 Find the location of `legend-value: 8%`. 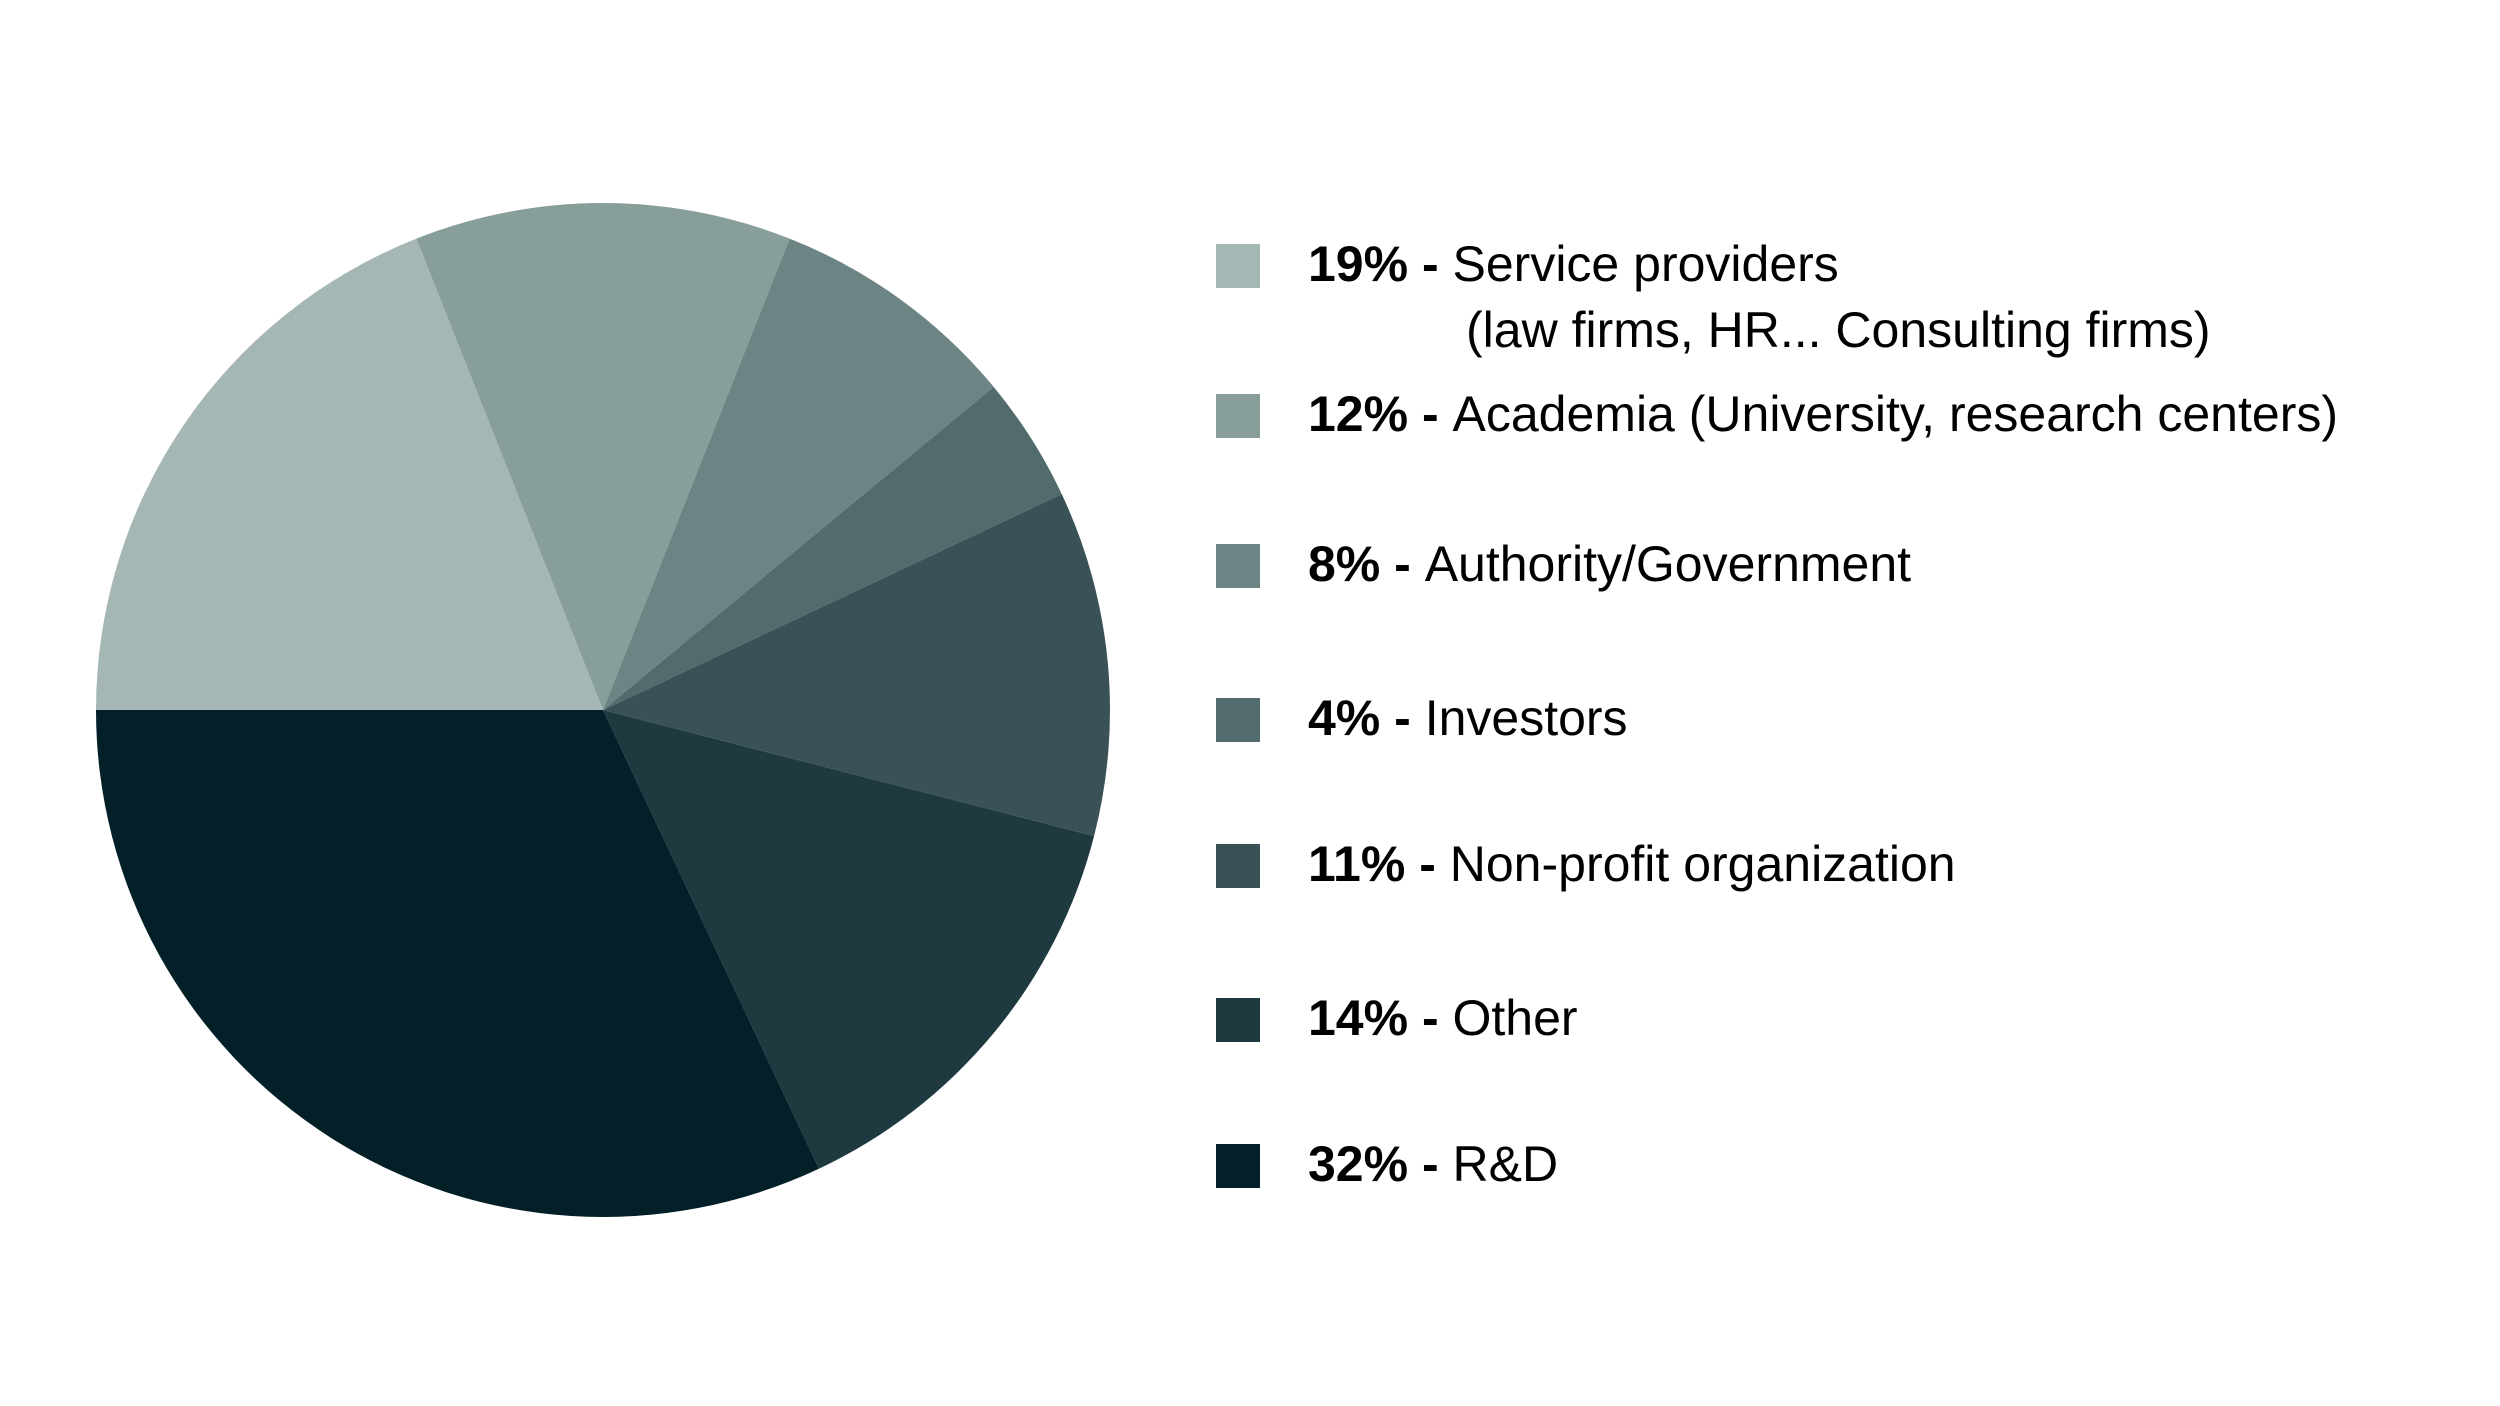

legend-value: 8% is located at coordinates (1344, 564).